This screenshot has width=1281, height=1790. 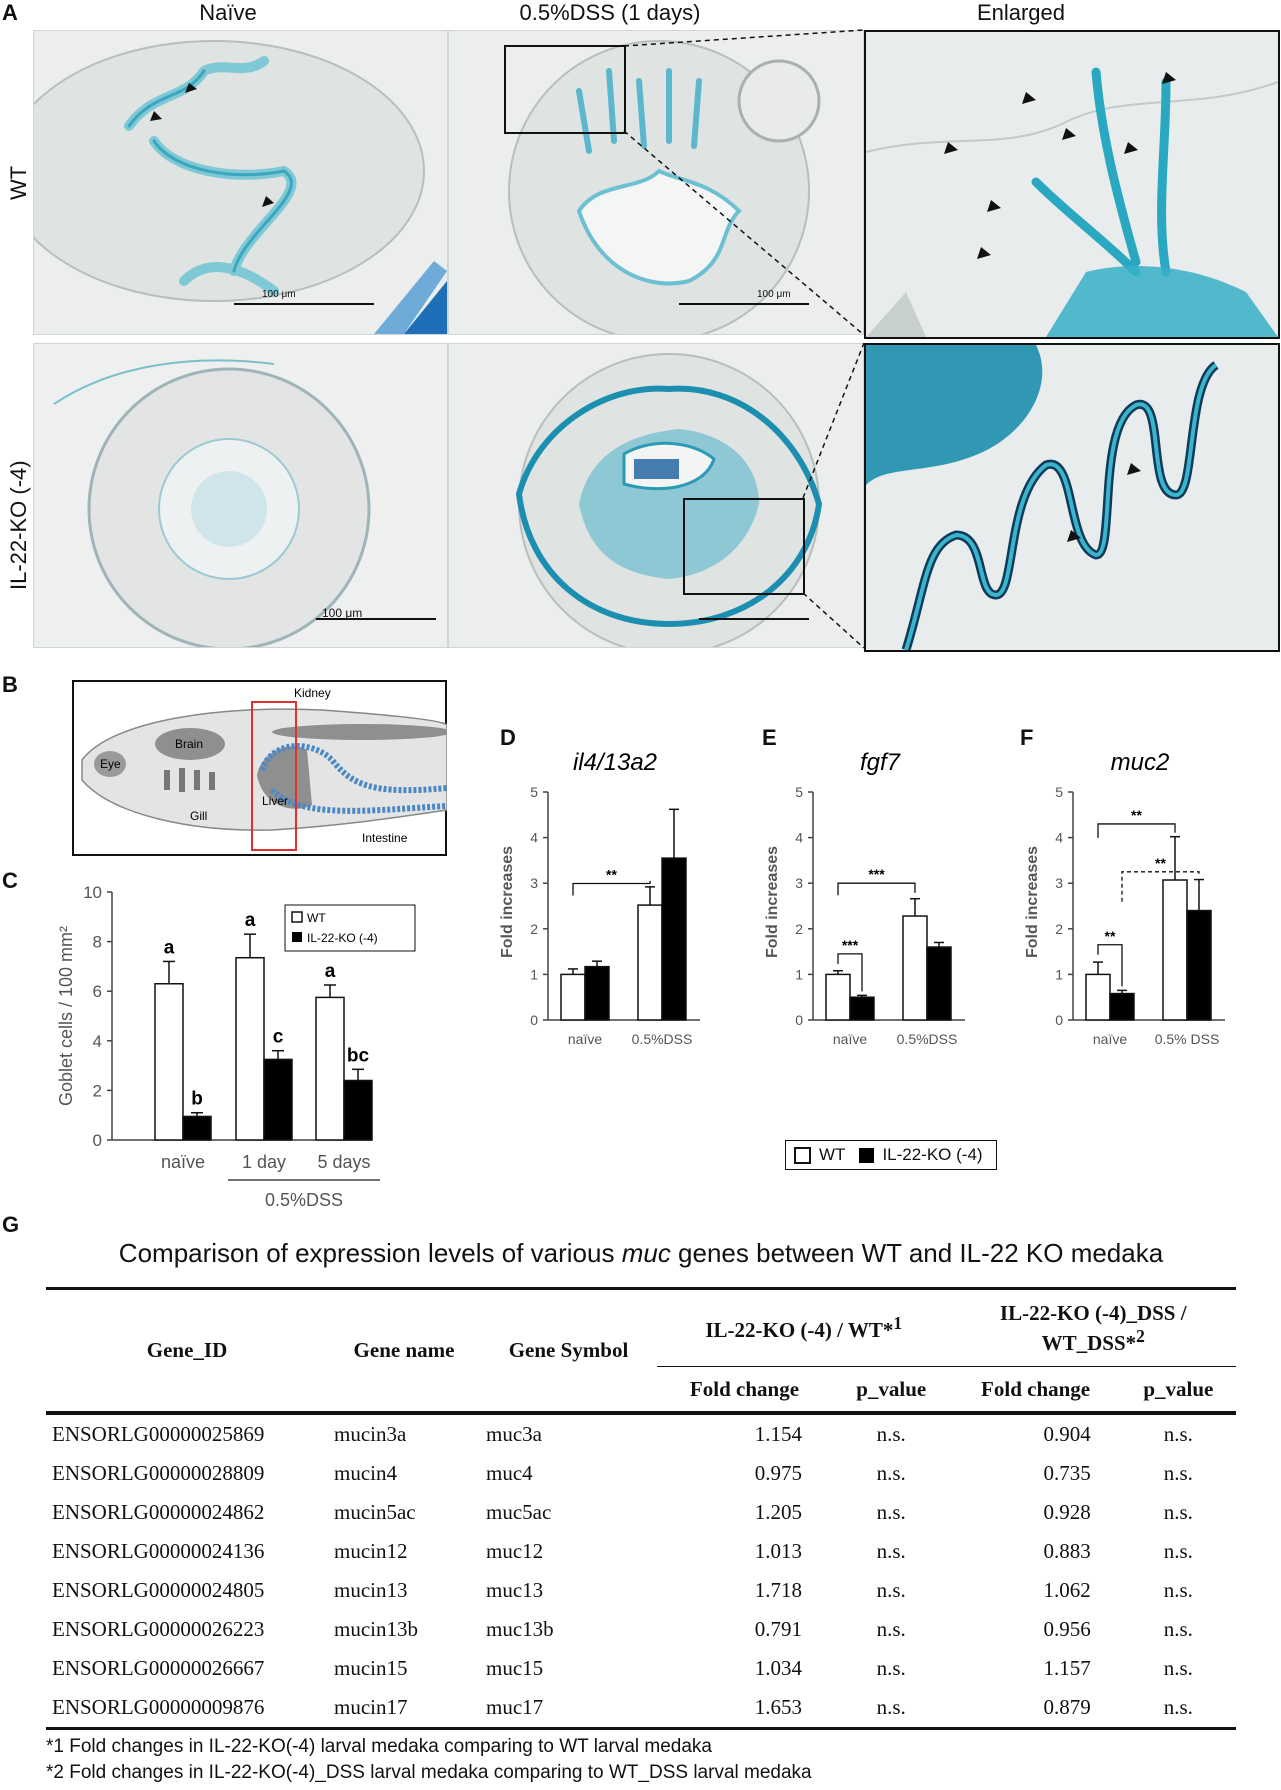 What do you see at coordinates (917, 1253) in the screenshot?
I see `table-title-post: genes between WT and IL-22 KO medaka` at bounding box center [917, 1253].